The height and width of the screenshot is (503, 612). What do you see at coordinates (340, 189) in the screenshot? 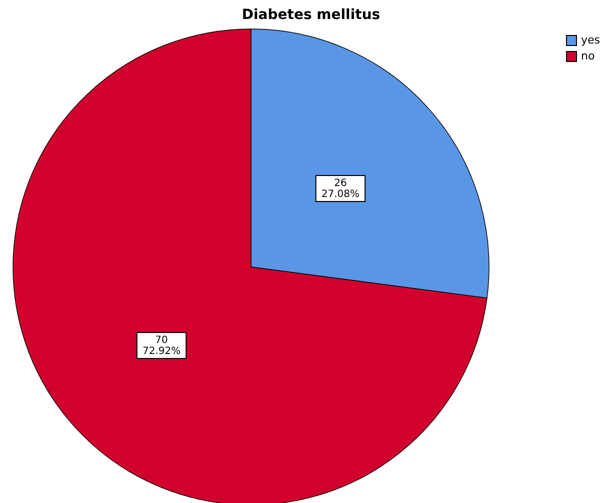
I see `data-label: 26 27.08%` at bounding box center [340, 189].